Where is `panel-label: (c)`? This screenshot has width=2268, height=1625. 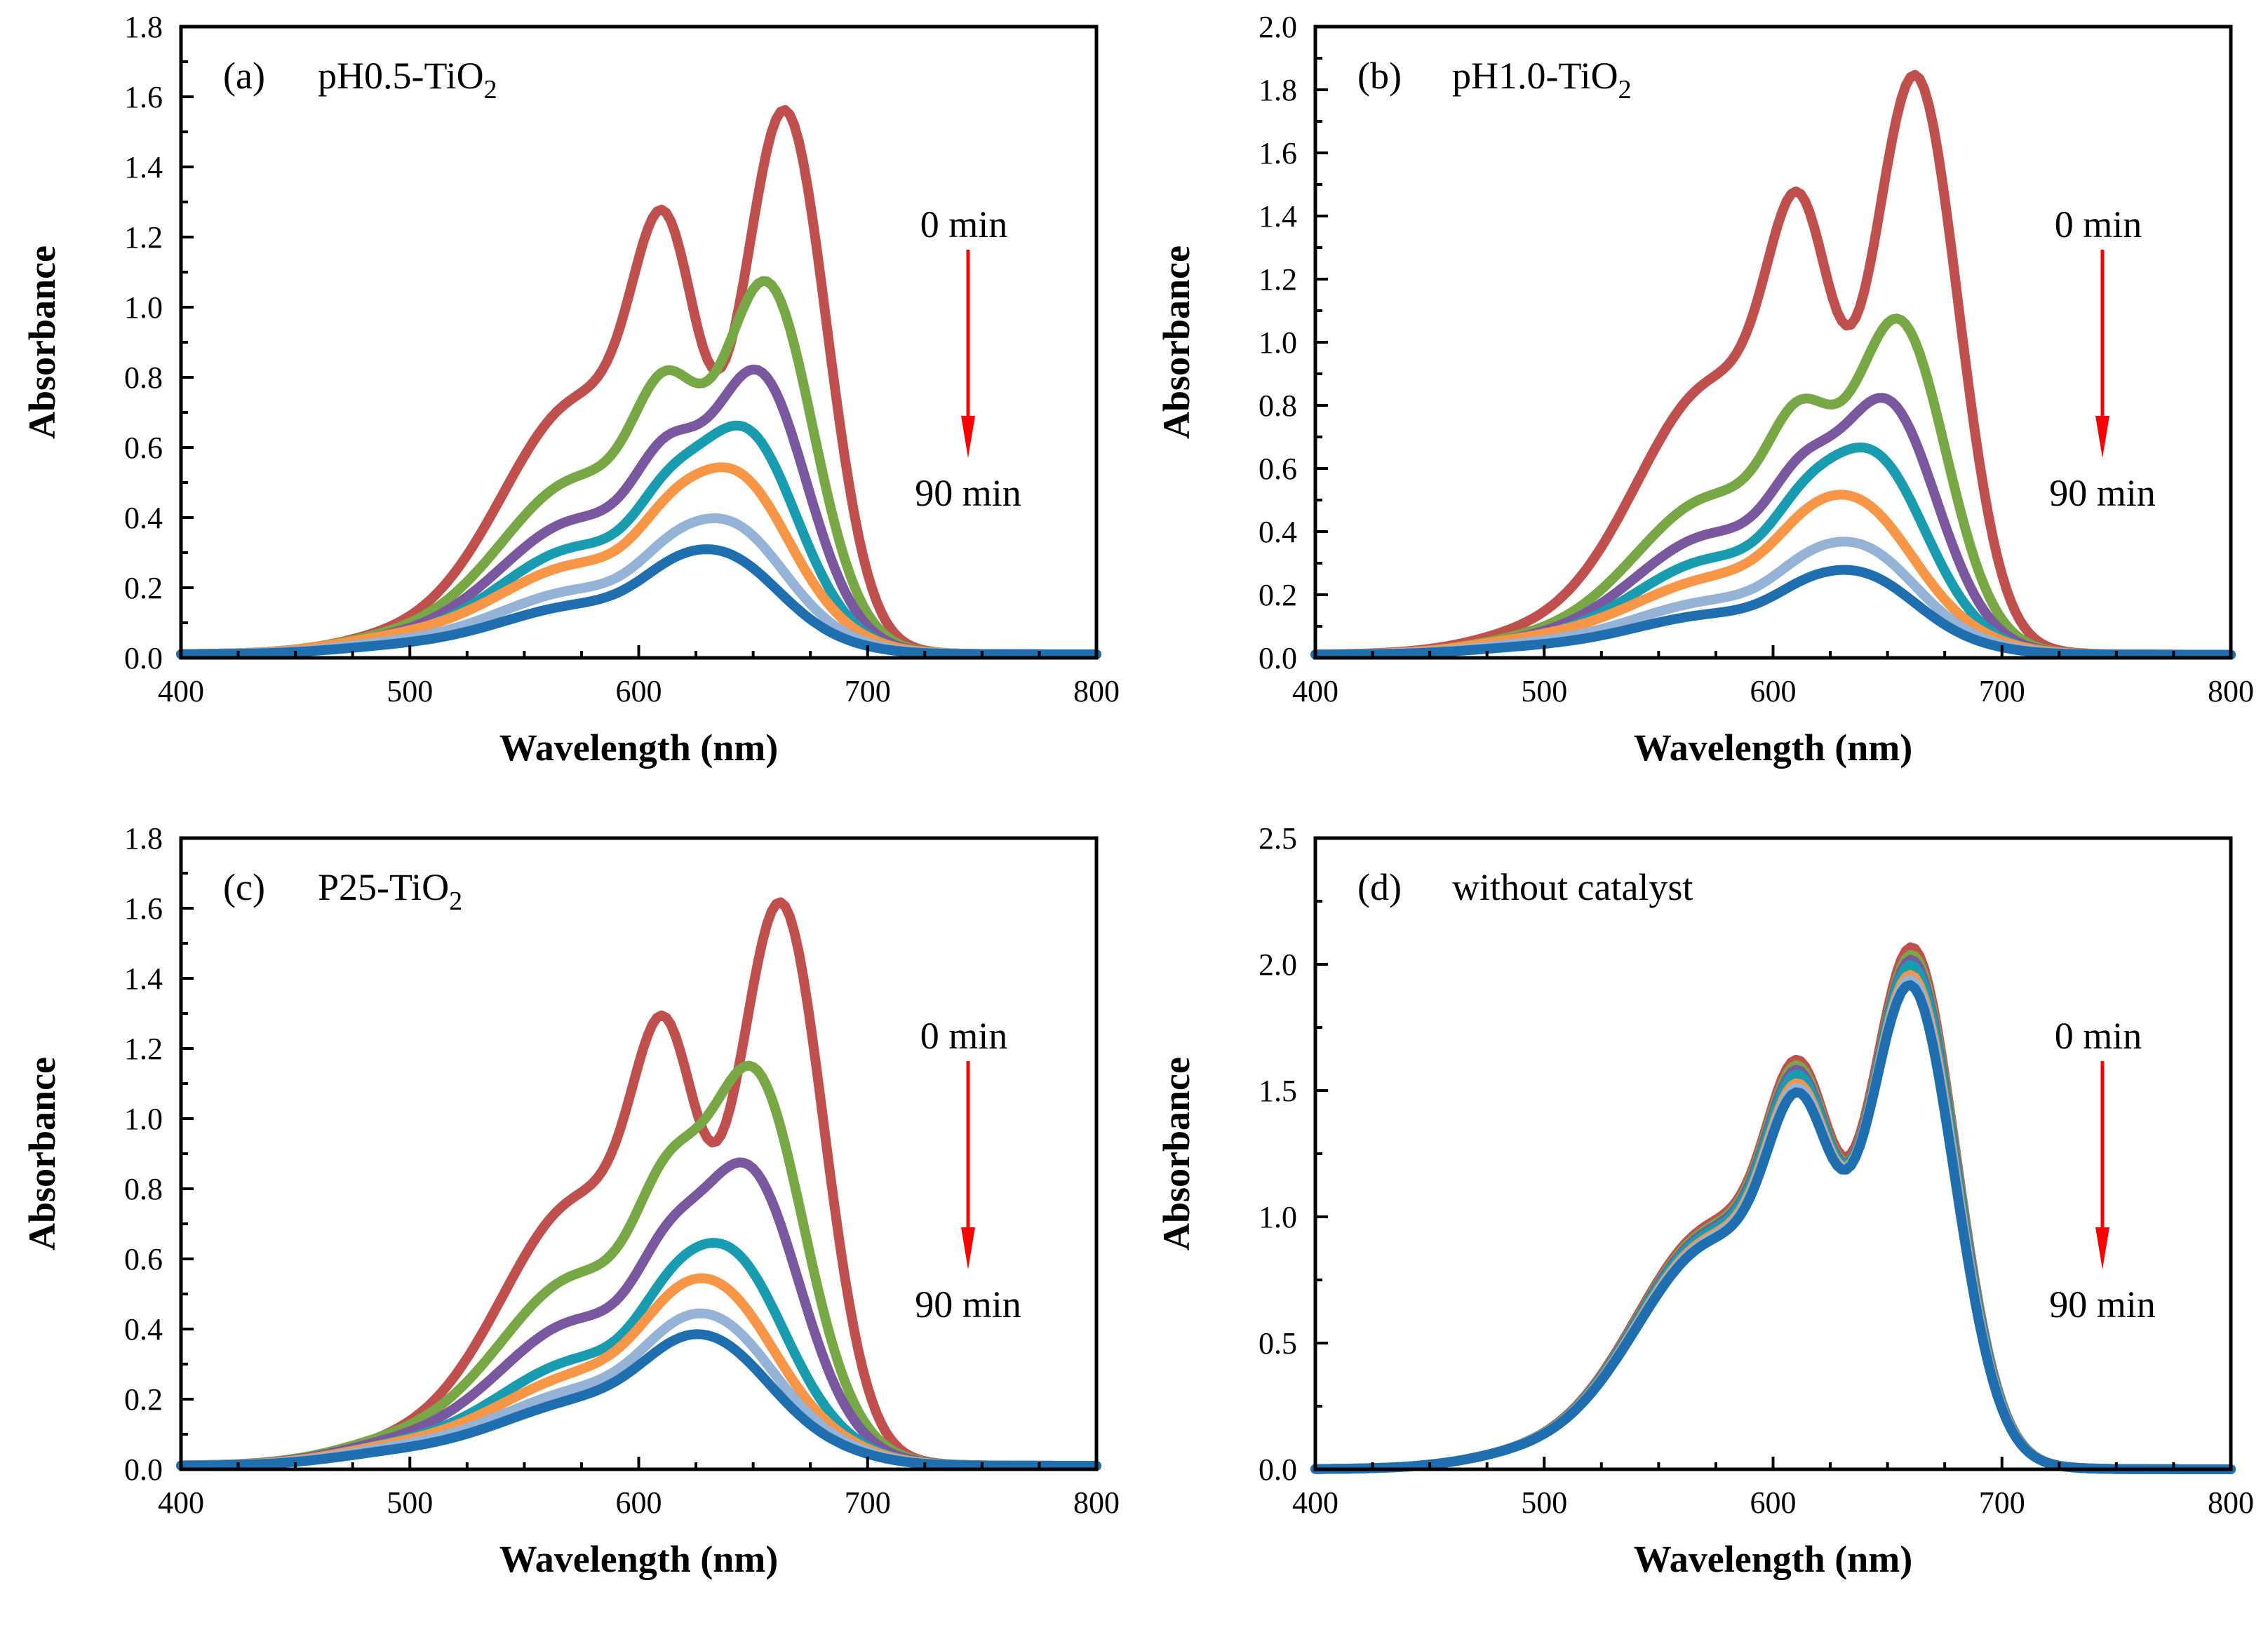
panel-label: (c) is located at coordinates (244, 887).